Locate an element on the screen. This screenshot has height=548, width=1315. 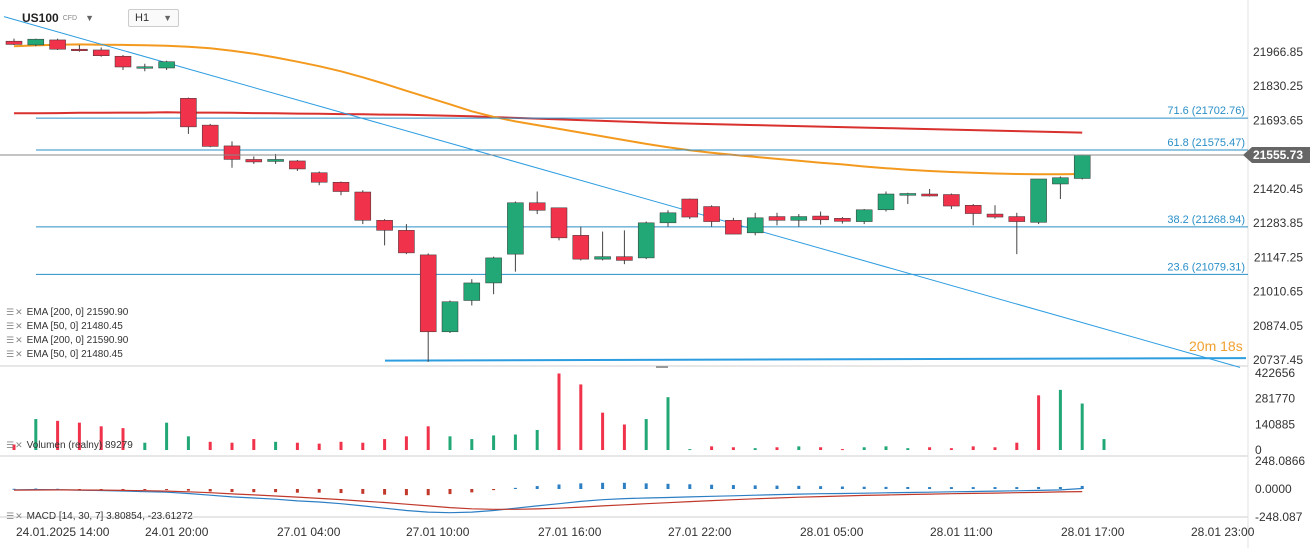
fib-level-label: 71.6 (21702.76) is located at coordinates (1206, 111).